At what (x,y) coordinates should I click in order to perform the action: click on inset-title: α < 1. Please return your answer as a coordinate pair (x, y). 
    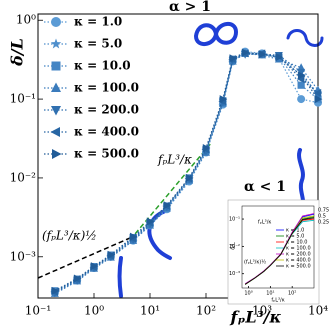
    Looking at the image, I should click on (265, 187).